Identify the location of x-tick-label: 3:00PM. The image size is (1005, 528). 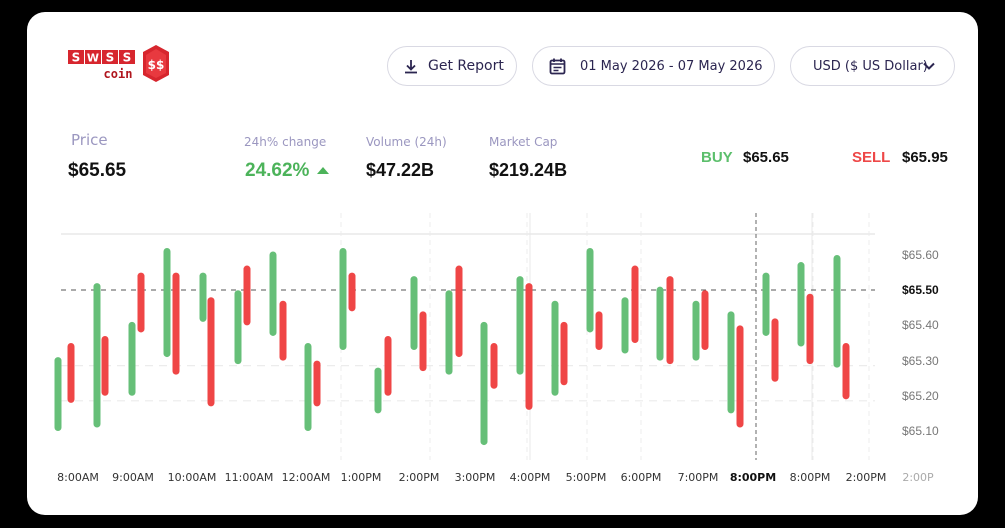
(475, 477).